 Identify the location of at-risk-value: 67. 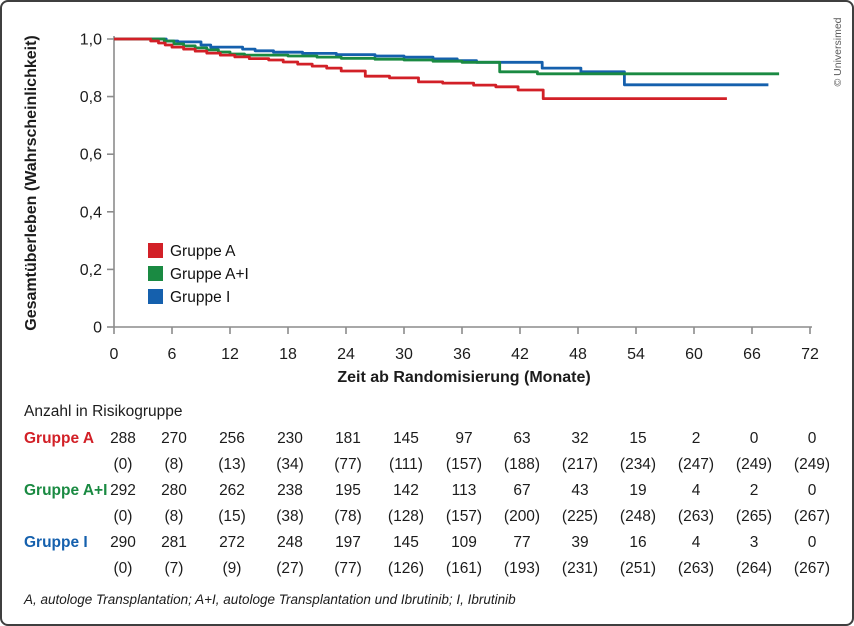
(522, 490).